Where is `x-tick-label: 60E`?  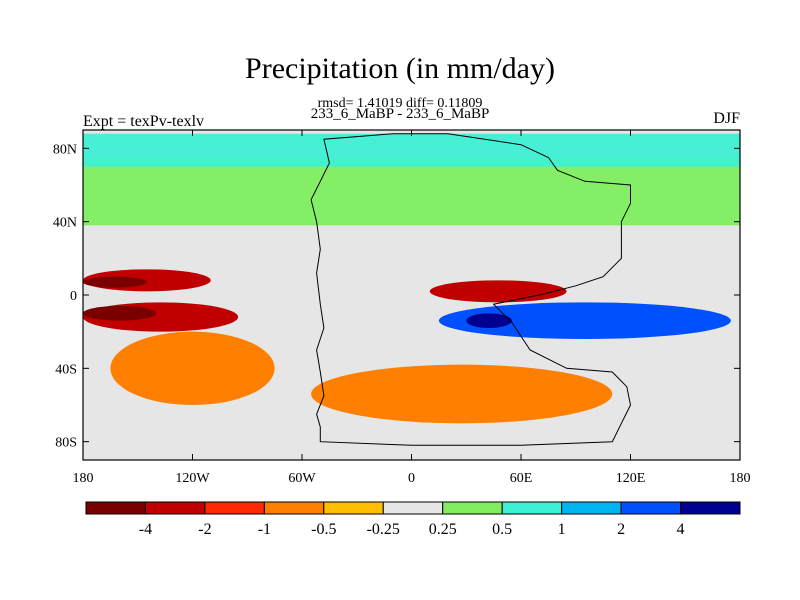 x-tick-label: 60E is located at coordinates (521, 478).